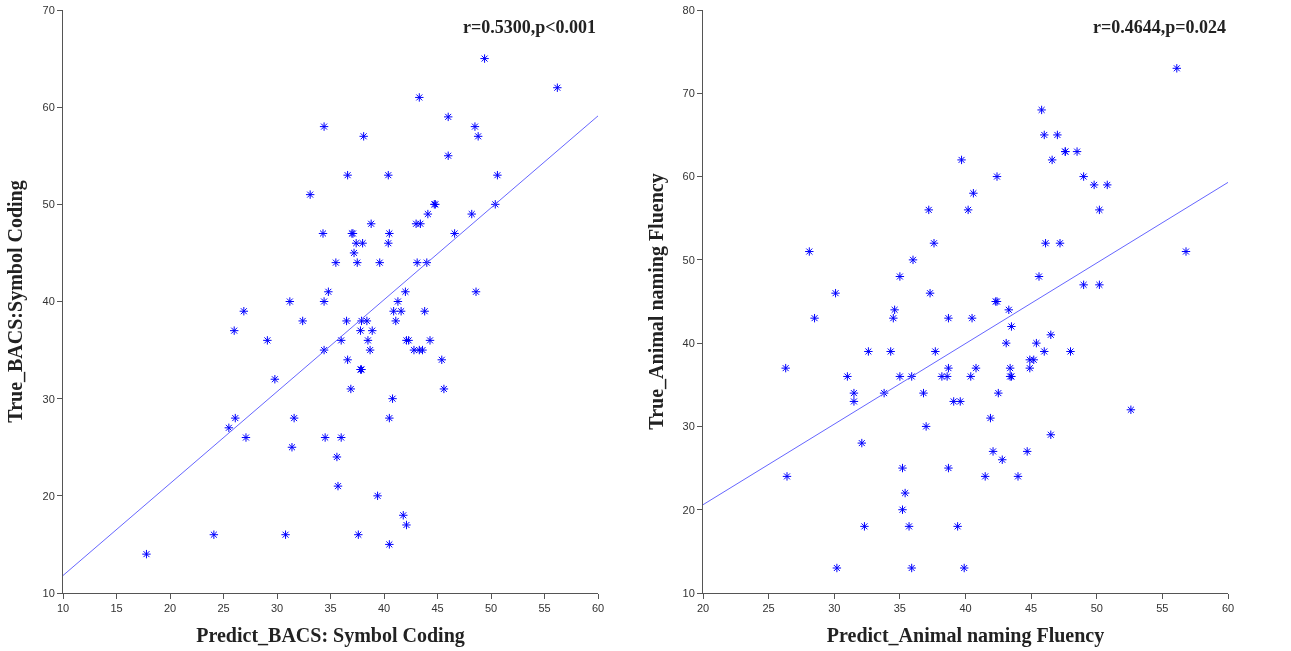  Describe the element at coordinates (688, 9) in the screenshot. I see `y-tick-label: 80` at that location.